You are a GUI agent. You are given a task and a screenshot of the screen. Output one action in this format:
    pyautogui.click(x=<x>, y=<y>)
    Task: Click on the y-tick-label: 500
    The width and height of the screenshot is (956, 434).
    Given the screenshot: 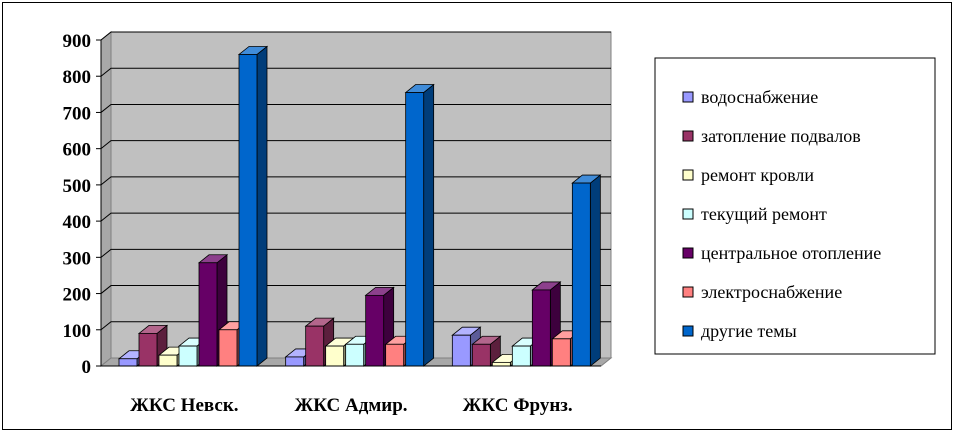 What is the action you would take?
    pyautogui.click(x=77, y=186)
    